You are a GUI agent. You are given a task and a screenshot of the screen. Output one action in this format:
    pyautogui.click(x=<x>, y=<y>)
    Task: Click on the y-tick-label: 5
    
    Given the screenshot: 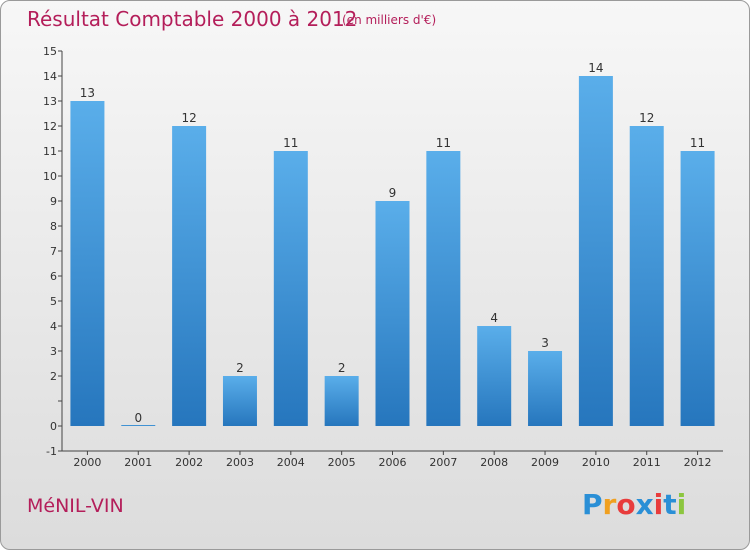 What is the action you would take?
    pyautogui.click(x=53, y=301)
    